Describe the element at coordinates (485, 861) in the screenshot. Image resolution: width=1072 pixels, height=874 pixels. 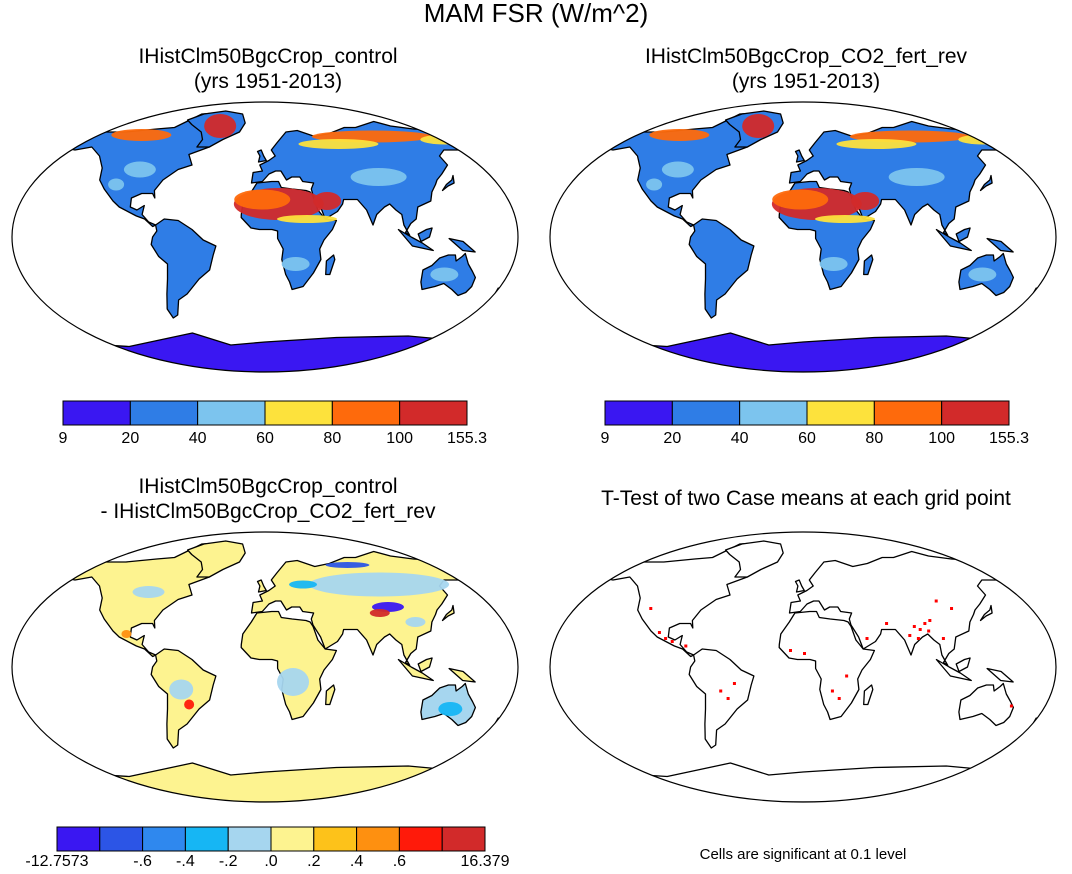
I see `colorbar-tick-label: 16.379` at that location.